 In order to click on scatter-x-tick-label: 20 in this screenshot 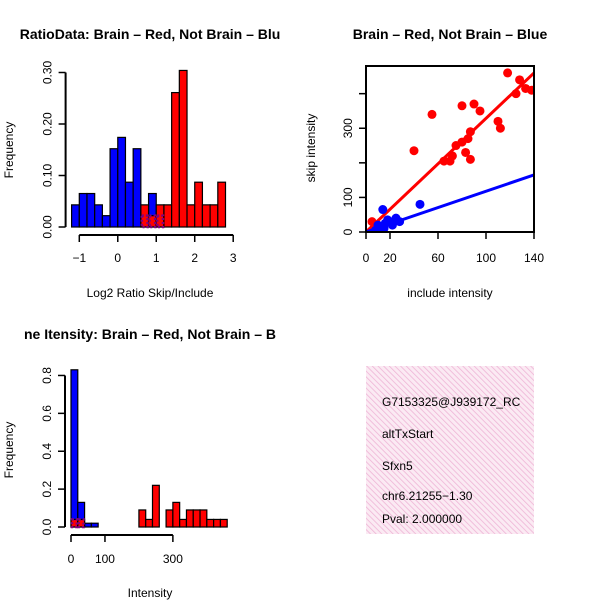, I will do `click(390, 258)`.